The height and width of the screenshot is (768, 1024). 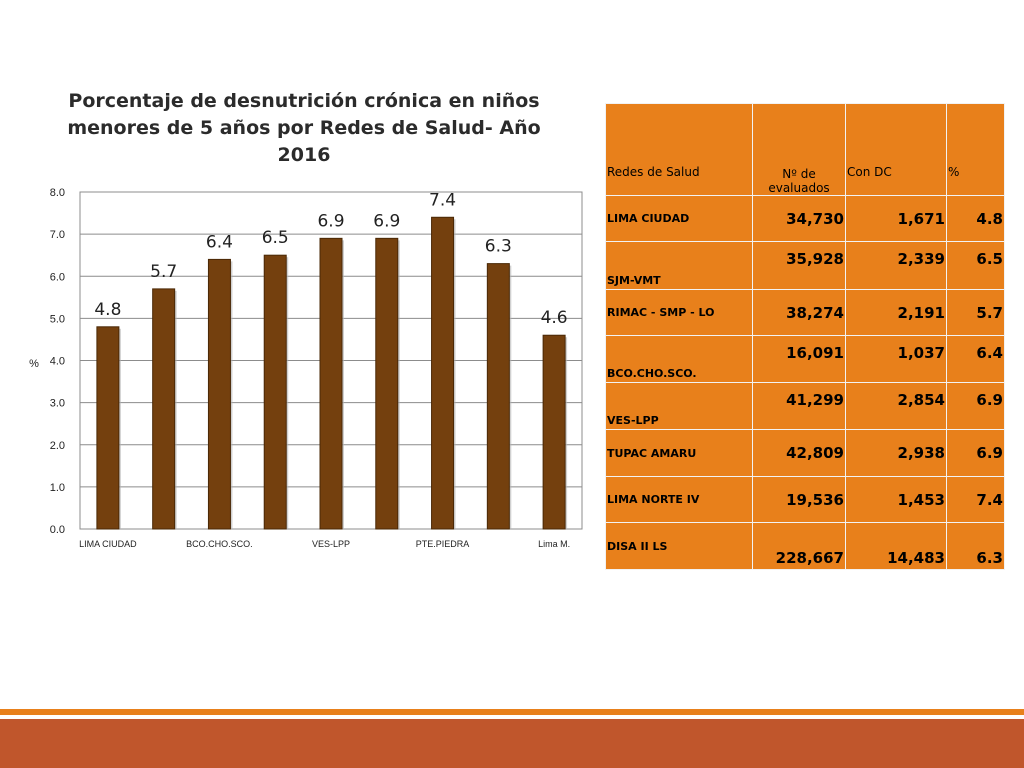 I want to click on table-cell-con-dc: 1,037, so click(x=896, y=359).